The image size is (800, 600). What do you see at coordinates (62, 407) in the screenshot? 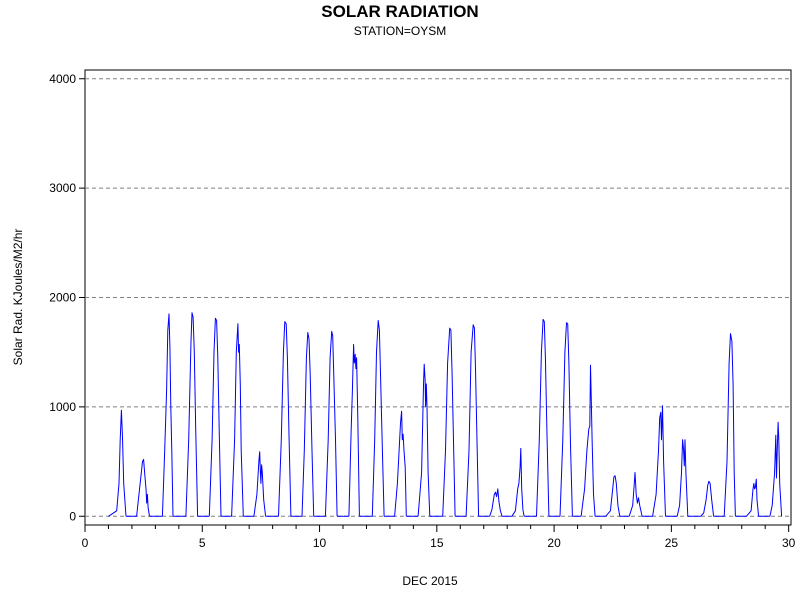
I see `y-tick-label: 1000` at bounding box center [62, 407].